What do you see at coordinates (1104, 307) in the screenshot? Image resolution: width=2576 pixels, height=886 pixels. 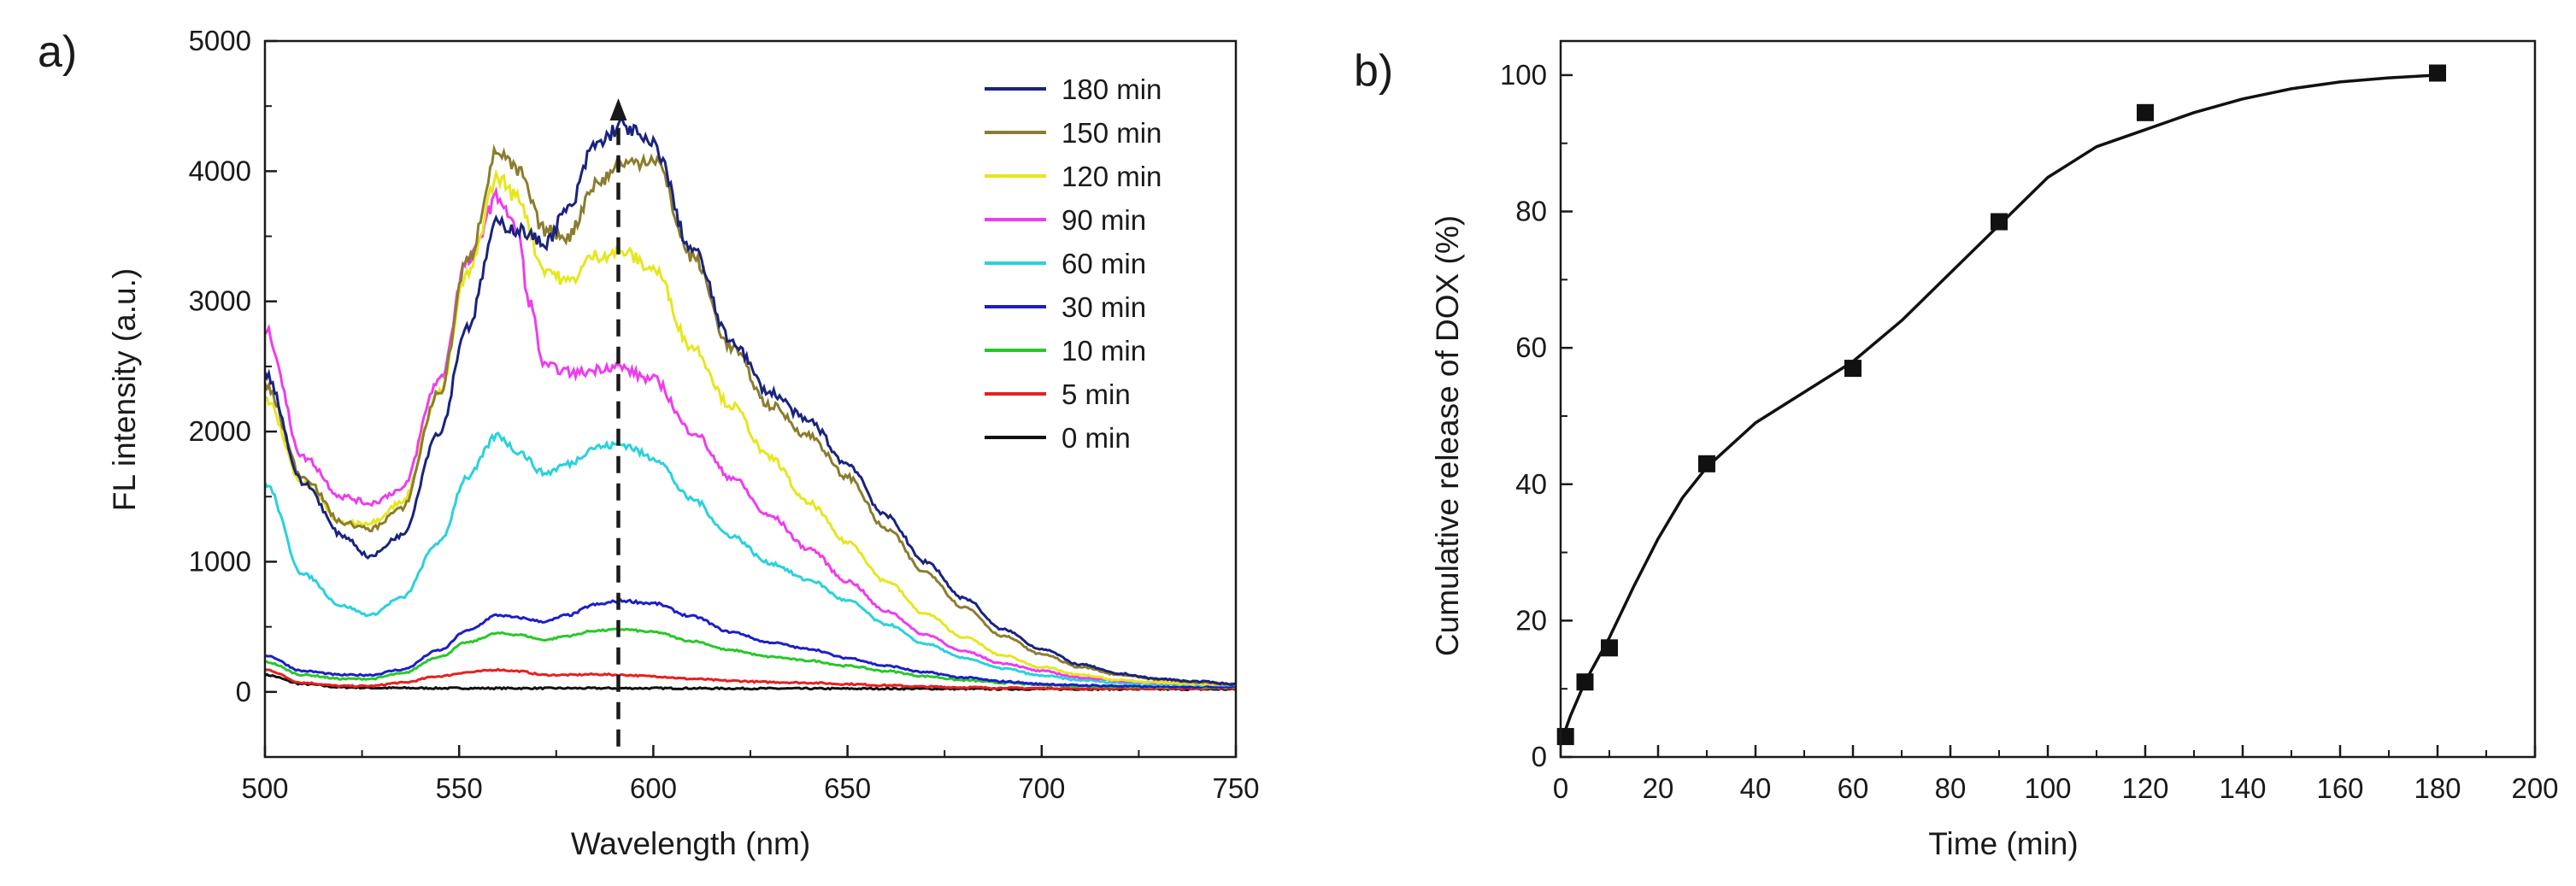 I see `legend-label-30-min: 30 min` at bounding box center [1104, 307].